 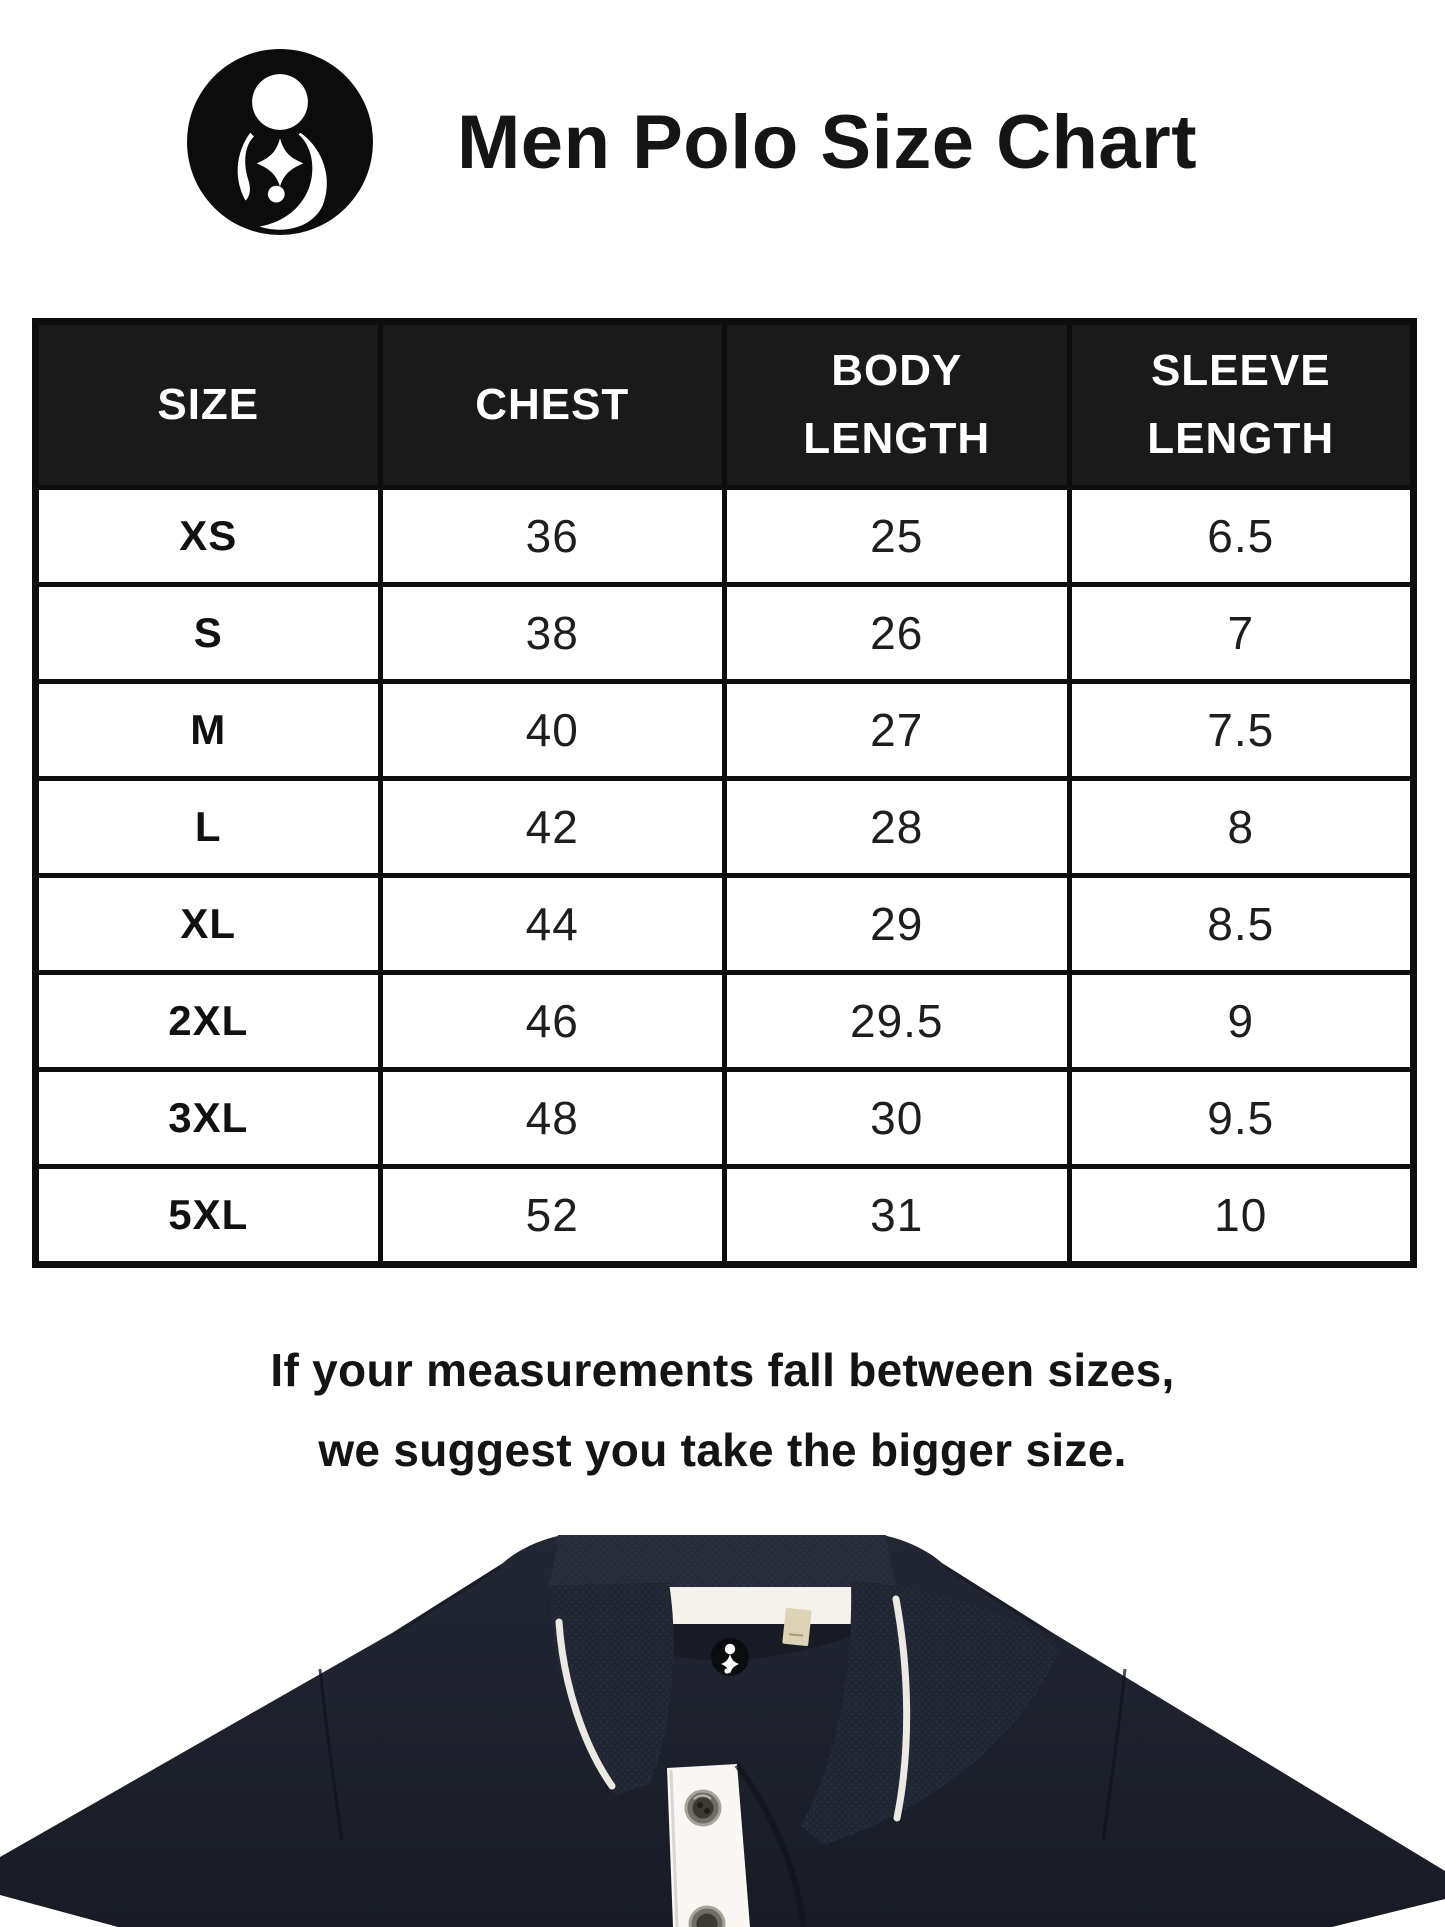 I want to click on chest-value: 46, so click(x=552, y=1021).